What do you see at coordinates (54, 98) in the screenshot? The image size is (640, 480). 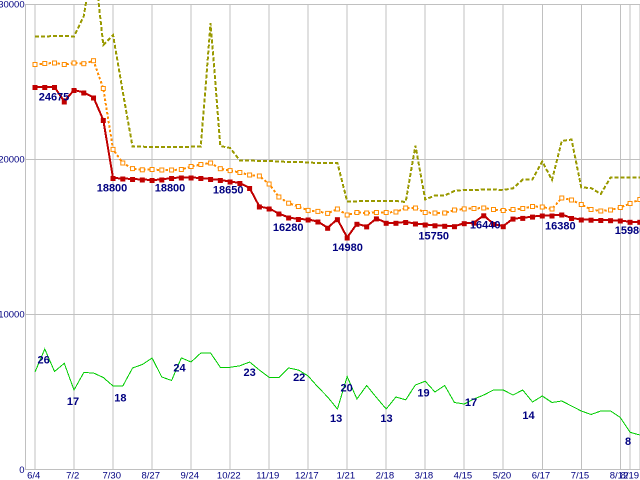 I see `svg-text: 24675` at bounding box center [54, 98].